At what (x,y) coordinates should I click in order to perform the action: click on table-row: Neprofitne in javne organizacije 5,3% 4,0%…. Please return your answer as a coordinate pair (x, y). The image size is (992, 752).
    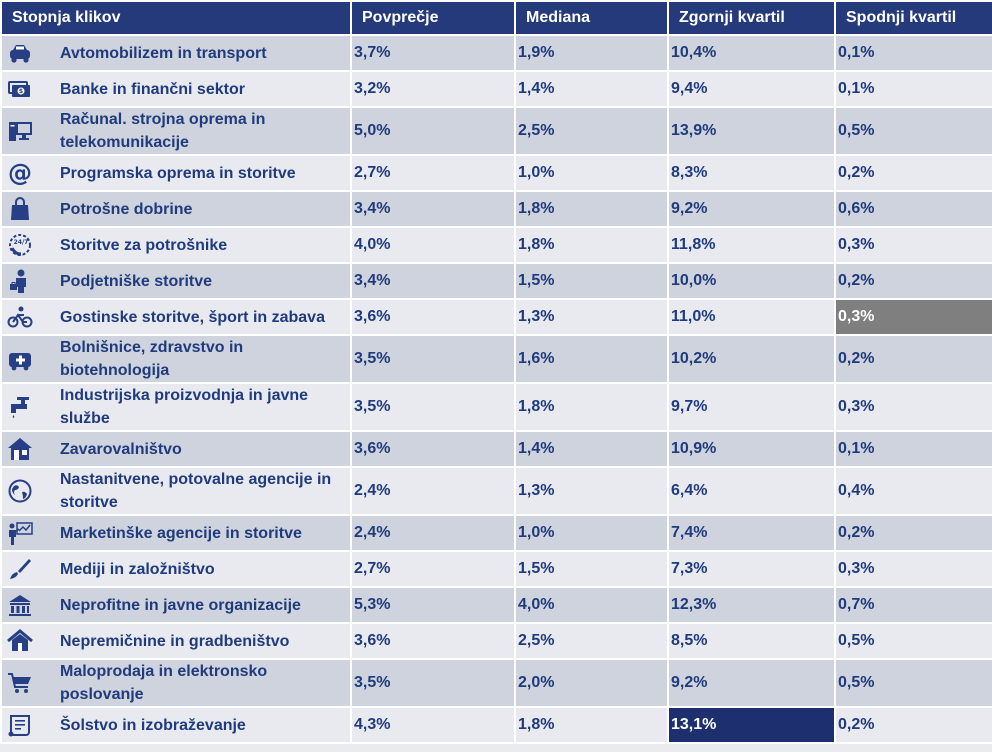
    Looking at the image, I should click on (496, 605).